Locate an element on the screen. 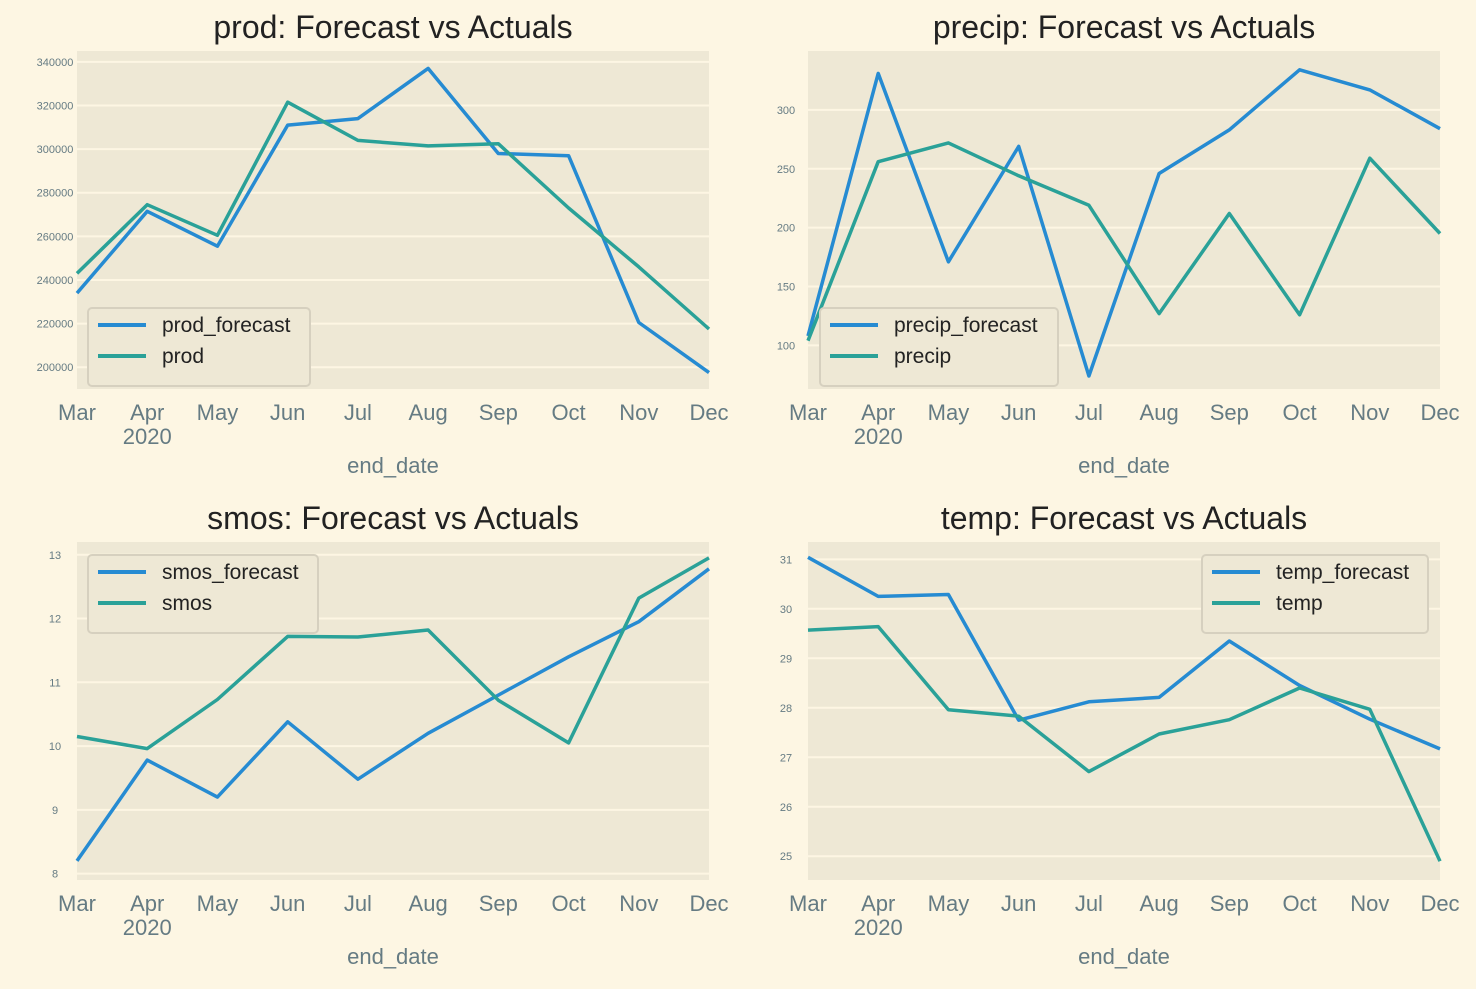 Image resolution: width=1476 pixels, height=989 pixels. chart-1-ytick-label: 300000 is located at coordinates (55, 150).